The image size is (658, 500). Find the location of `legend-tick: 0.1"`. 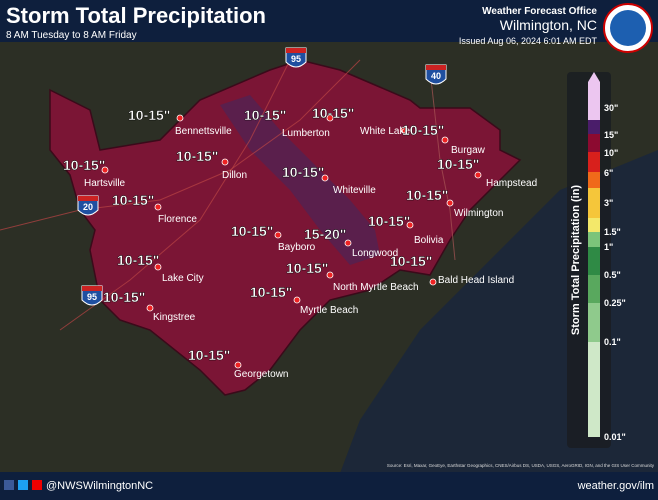

legend-tick: 0.1" is located at coordinates (612, 342).